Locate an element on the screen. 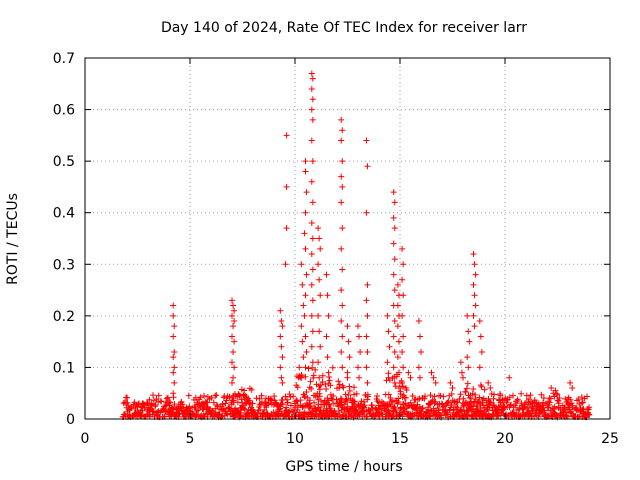  x-tick-label: 25 is located at coordinates (610, 439).